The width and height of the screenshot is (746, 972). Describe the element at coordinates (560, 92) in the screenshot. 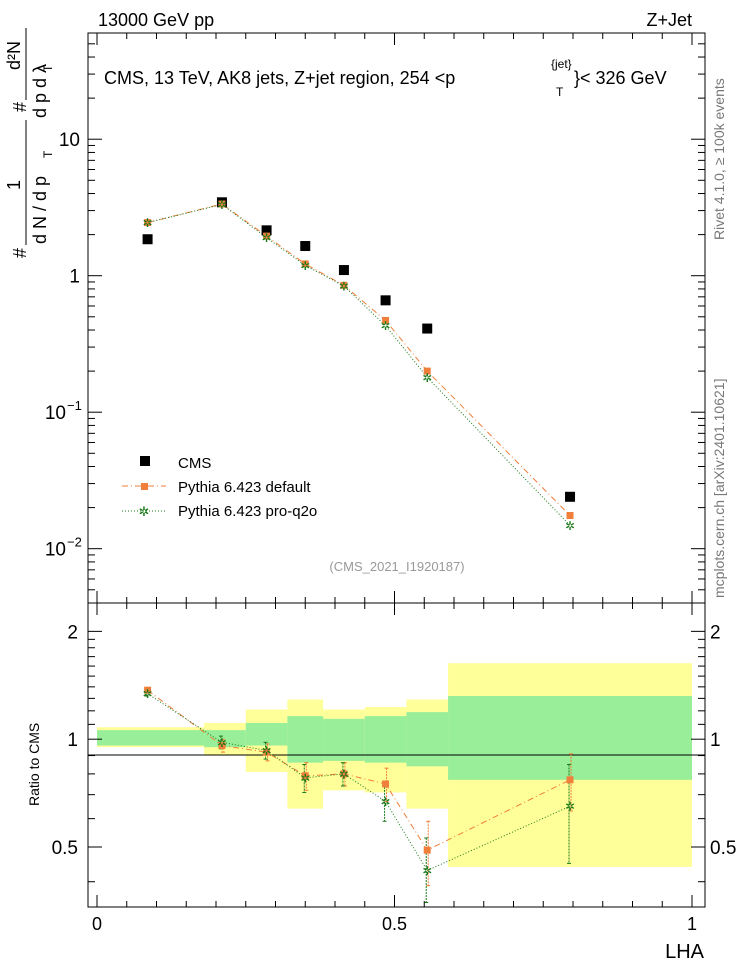

I see `title-sub: T` at that location.